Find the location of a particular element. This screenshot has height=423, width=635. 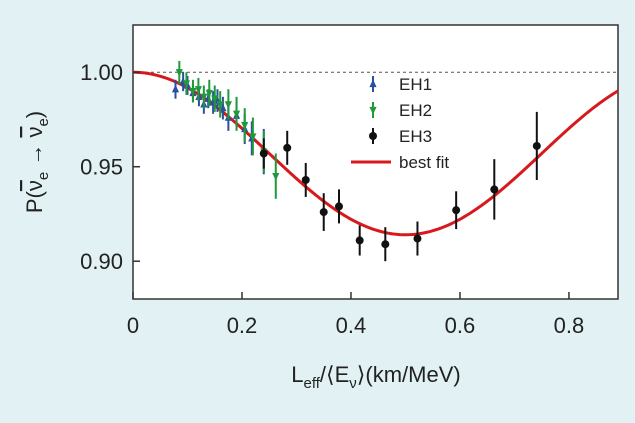

x-axis-title: Leff/⟨Eν⟩(km/MeV) is located at coordinates (375, 377).